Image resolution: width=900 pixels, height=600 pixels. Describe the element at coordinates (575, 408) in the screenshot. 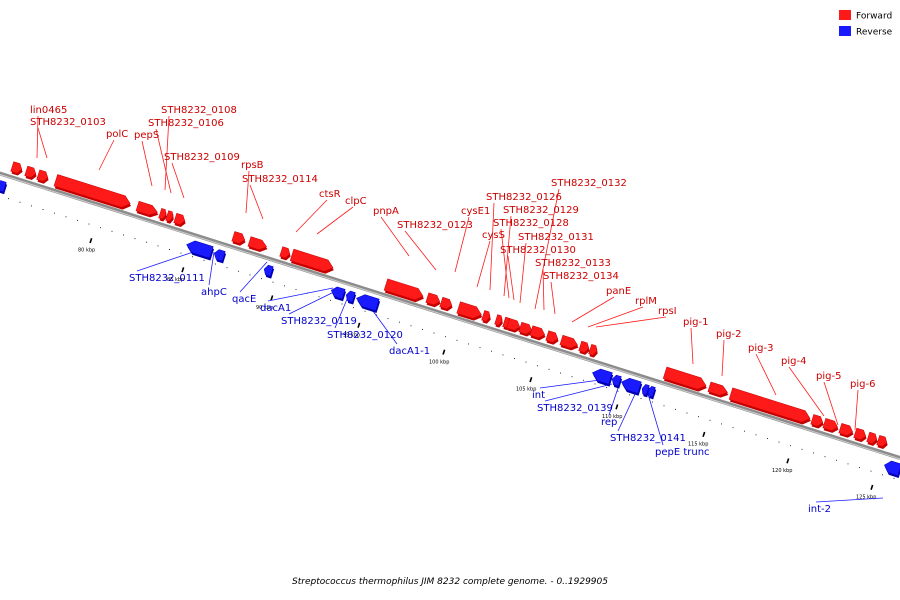

I see `gene-label-sth8232-0139: STH8232_0139` at that location.